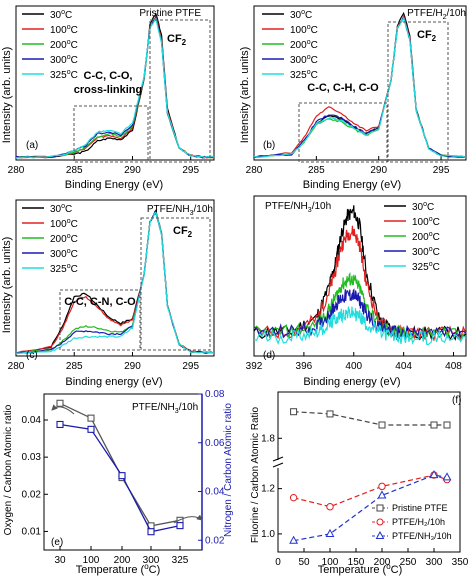  Describe the element at coordinates (180, 560) in the screenshot. I see `x-tick-label: 325` at that location.